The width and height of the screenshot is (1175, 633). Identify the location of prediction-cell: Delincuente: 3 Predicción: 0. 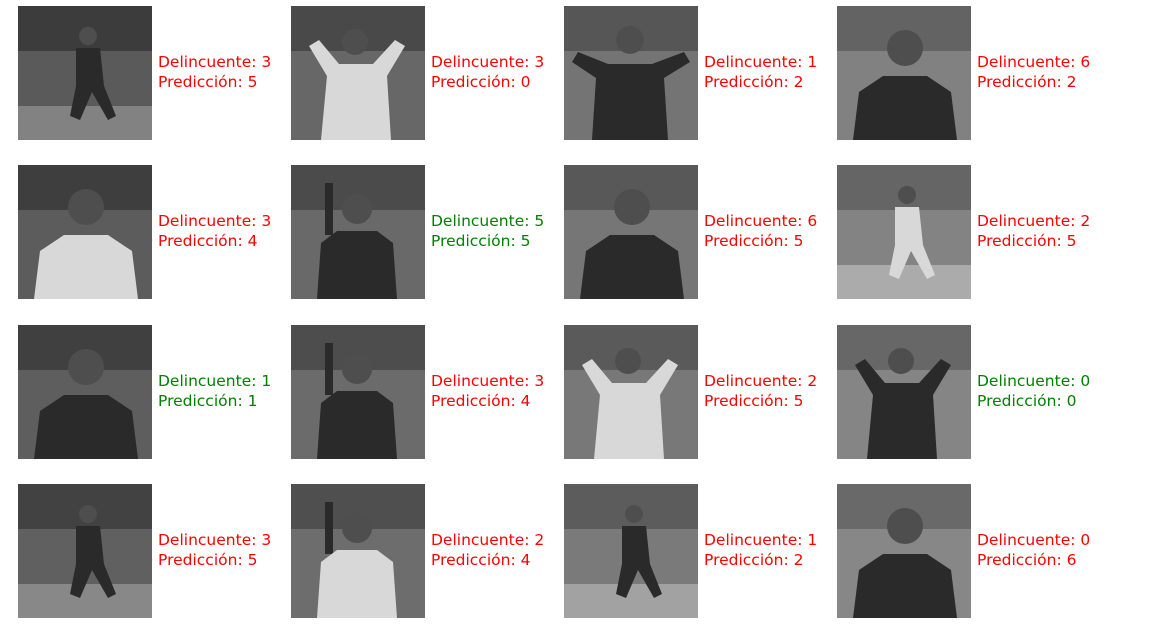
(427, 73).